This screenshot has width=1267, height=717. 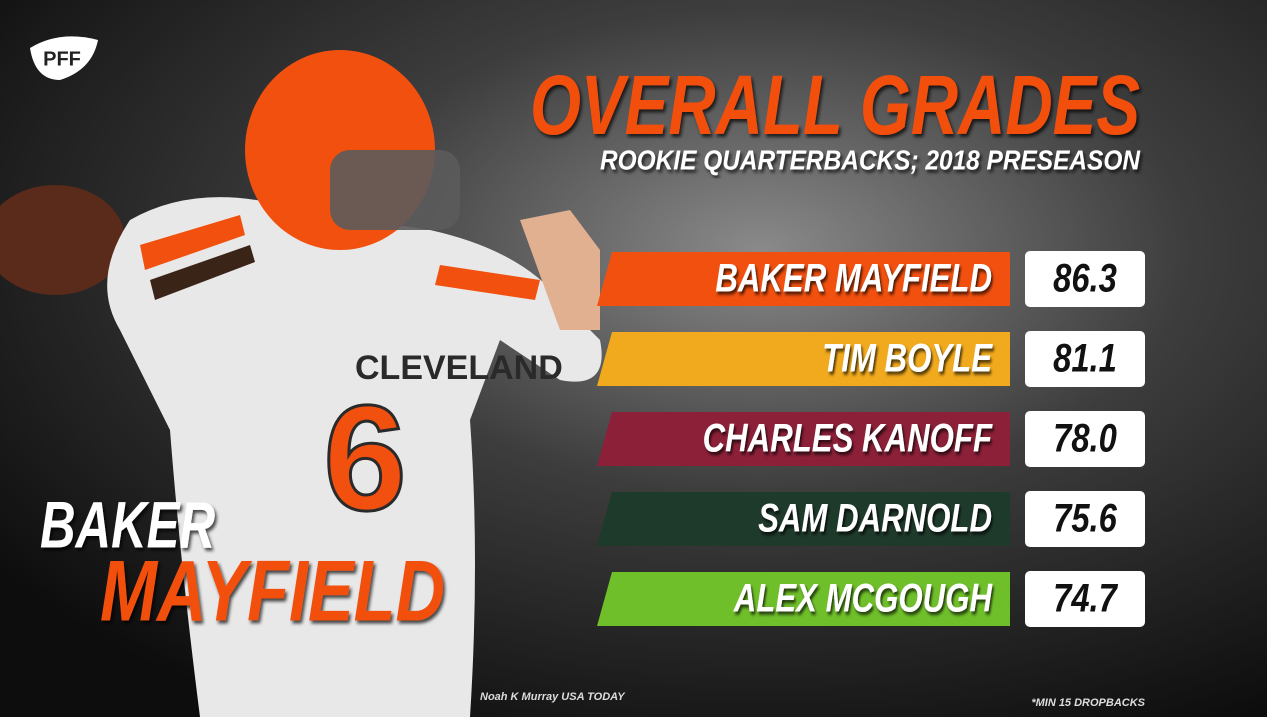 What do you see at coordinates (863, 598) in the screenshot?
I see `player-name: ALEX MCGOUGH` at bounding box center [863, 598].